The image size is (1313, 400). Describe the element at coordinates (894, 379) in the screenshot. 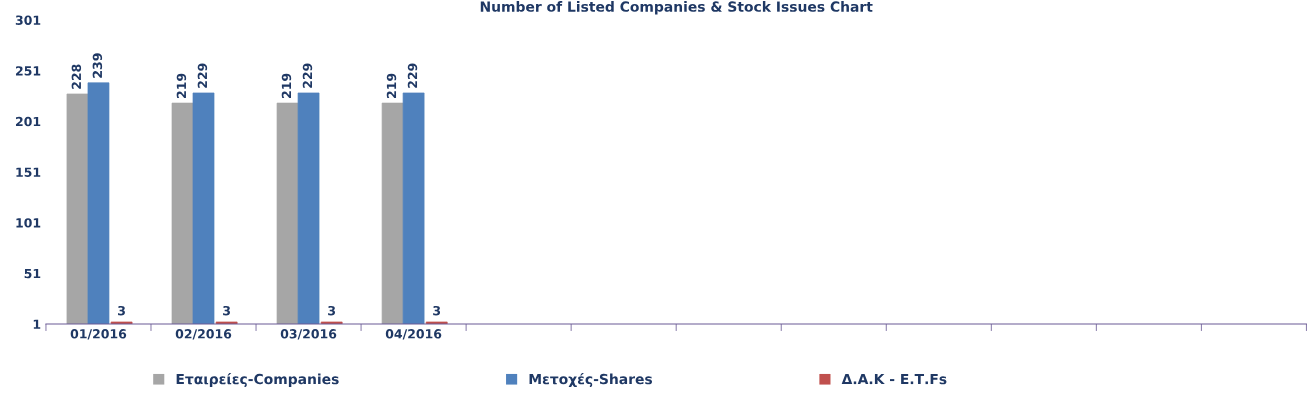

I see `legend-label: Δ.Α.Κ - Ε.Τ.Fs` at that location.